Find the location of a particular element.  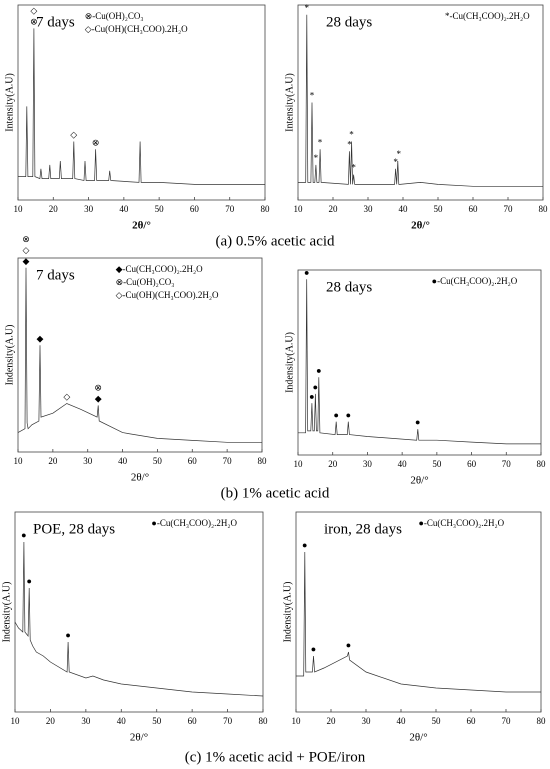

legend-entry: ◆-Cu(CH₃COO)₂.2H₂O is located at coordinates (160, 269).